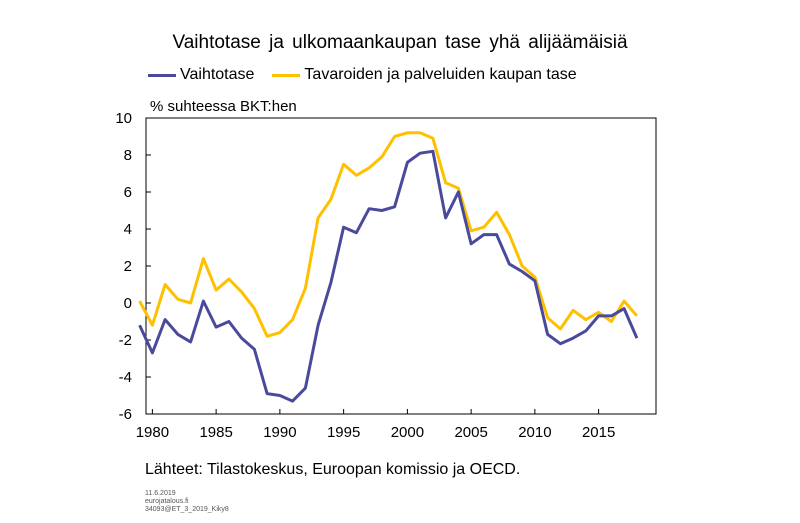  I want to click on legend-item-kauppatase: Tavaroiden ja palveluiden kaupan tase, so click(424, 75).